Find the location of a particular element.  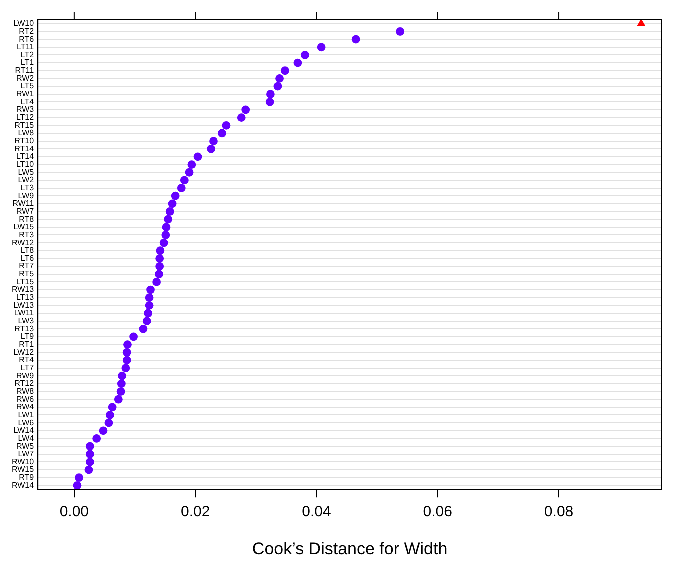

y-tick-label: RT6 is located at coordinates (27, 39).